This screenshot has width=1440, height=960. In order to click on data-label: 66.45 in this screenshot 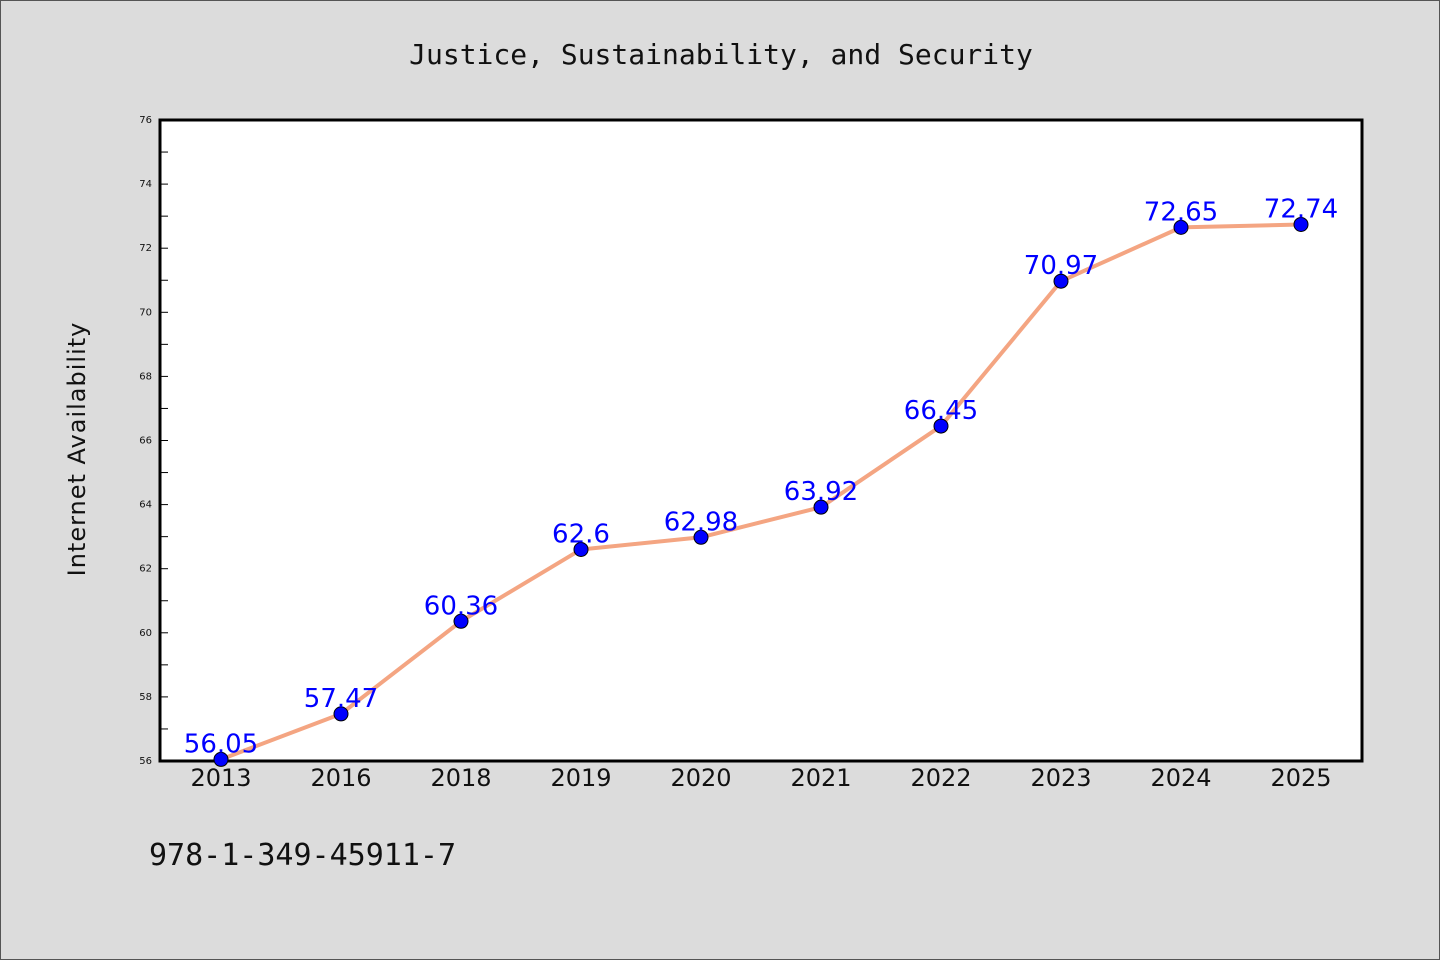, I will do `click(941, 411)`.